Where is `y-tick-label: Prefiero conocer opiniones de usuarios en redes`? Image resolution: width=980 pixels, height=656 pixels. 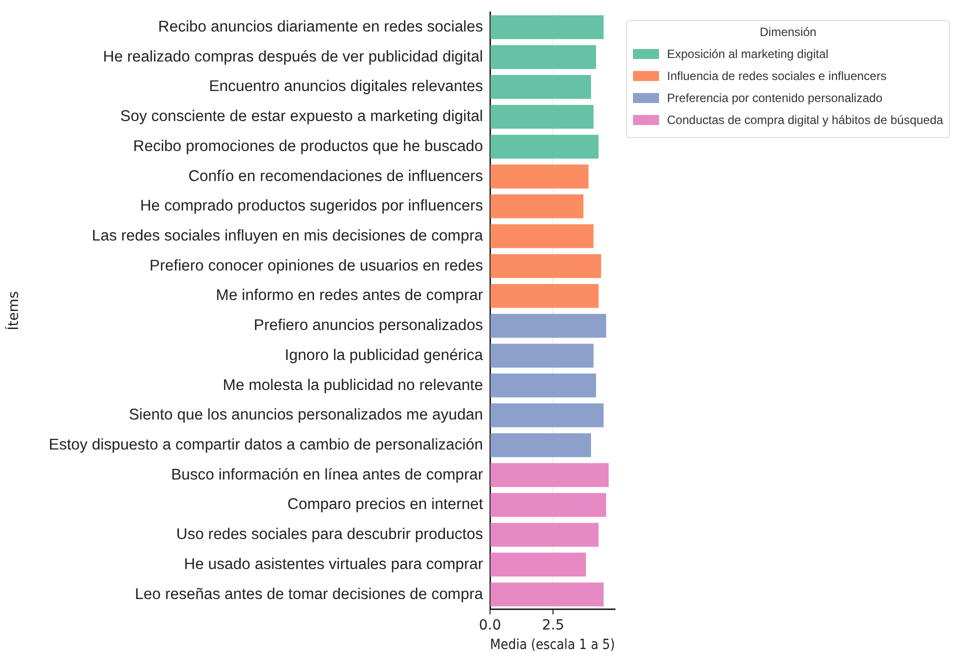
y-tick-label: Prefiero conocer opiniones de usuarios en redes is located at coordinates (317, 265).